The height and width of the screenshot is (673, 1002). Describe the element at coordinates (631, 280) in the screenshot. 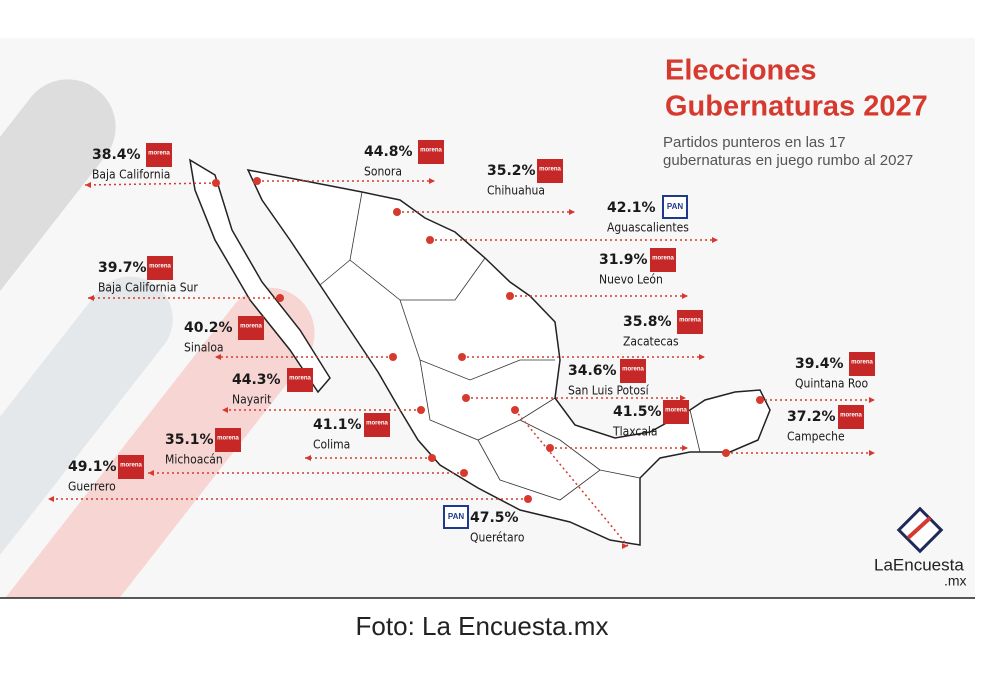

I see `state-name: Nuevo León` at that location.